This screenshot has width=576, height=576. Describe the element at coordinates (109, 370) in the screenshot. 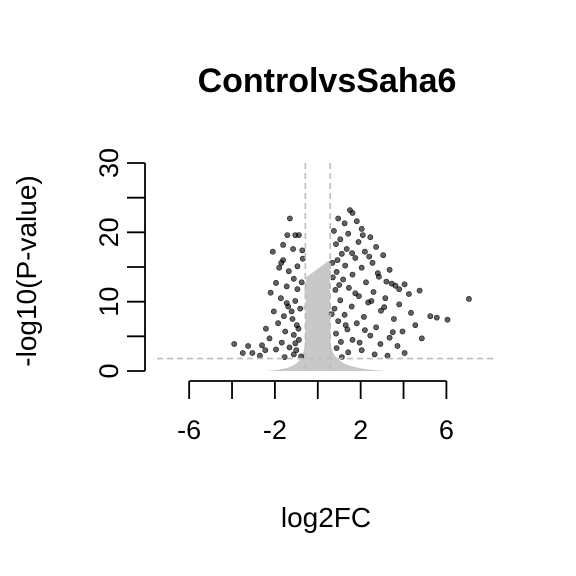

I see `y-tick-label: 0` at that location.